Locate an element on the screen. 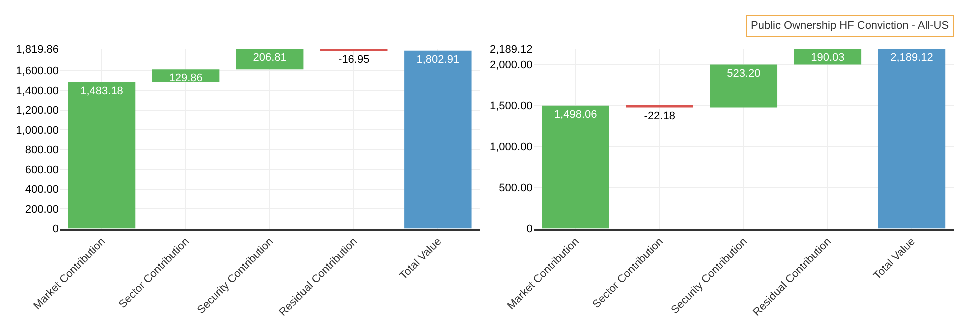 The height and width of the screenshot is (329, 974). y-tick-label: 1,200.00 is located at coordinates (37, 111).